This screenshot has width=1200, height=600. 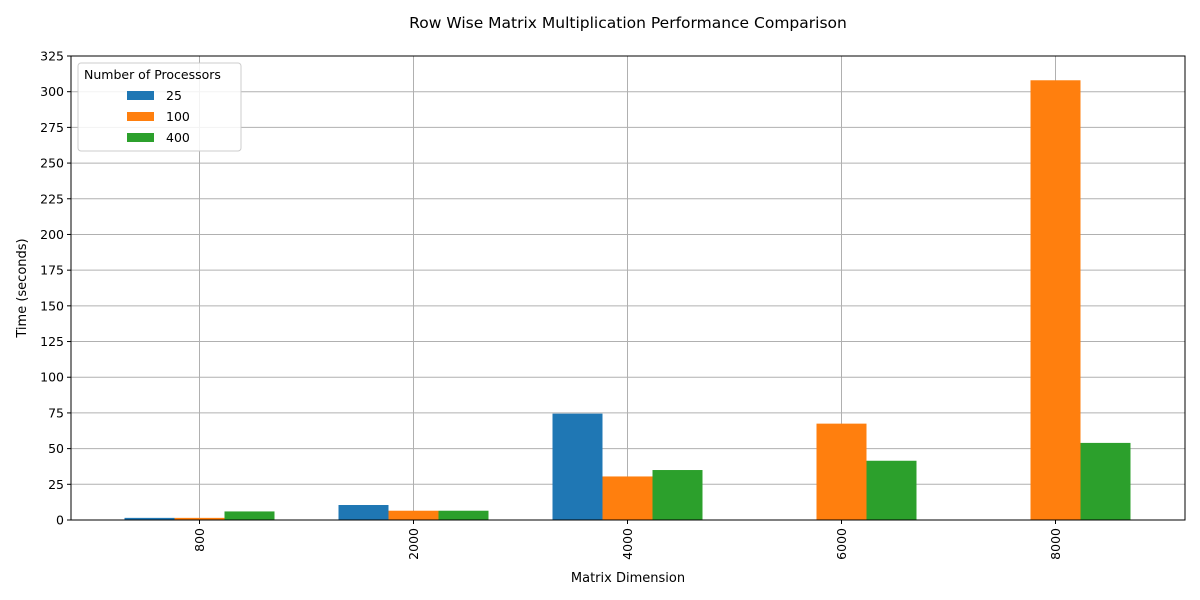 I want to click on x-axis: 800 2000 4000 6000 8000, so click(x=627, y=540).